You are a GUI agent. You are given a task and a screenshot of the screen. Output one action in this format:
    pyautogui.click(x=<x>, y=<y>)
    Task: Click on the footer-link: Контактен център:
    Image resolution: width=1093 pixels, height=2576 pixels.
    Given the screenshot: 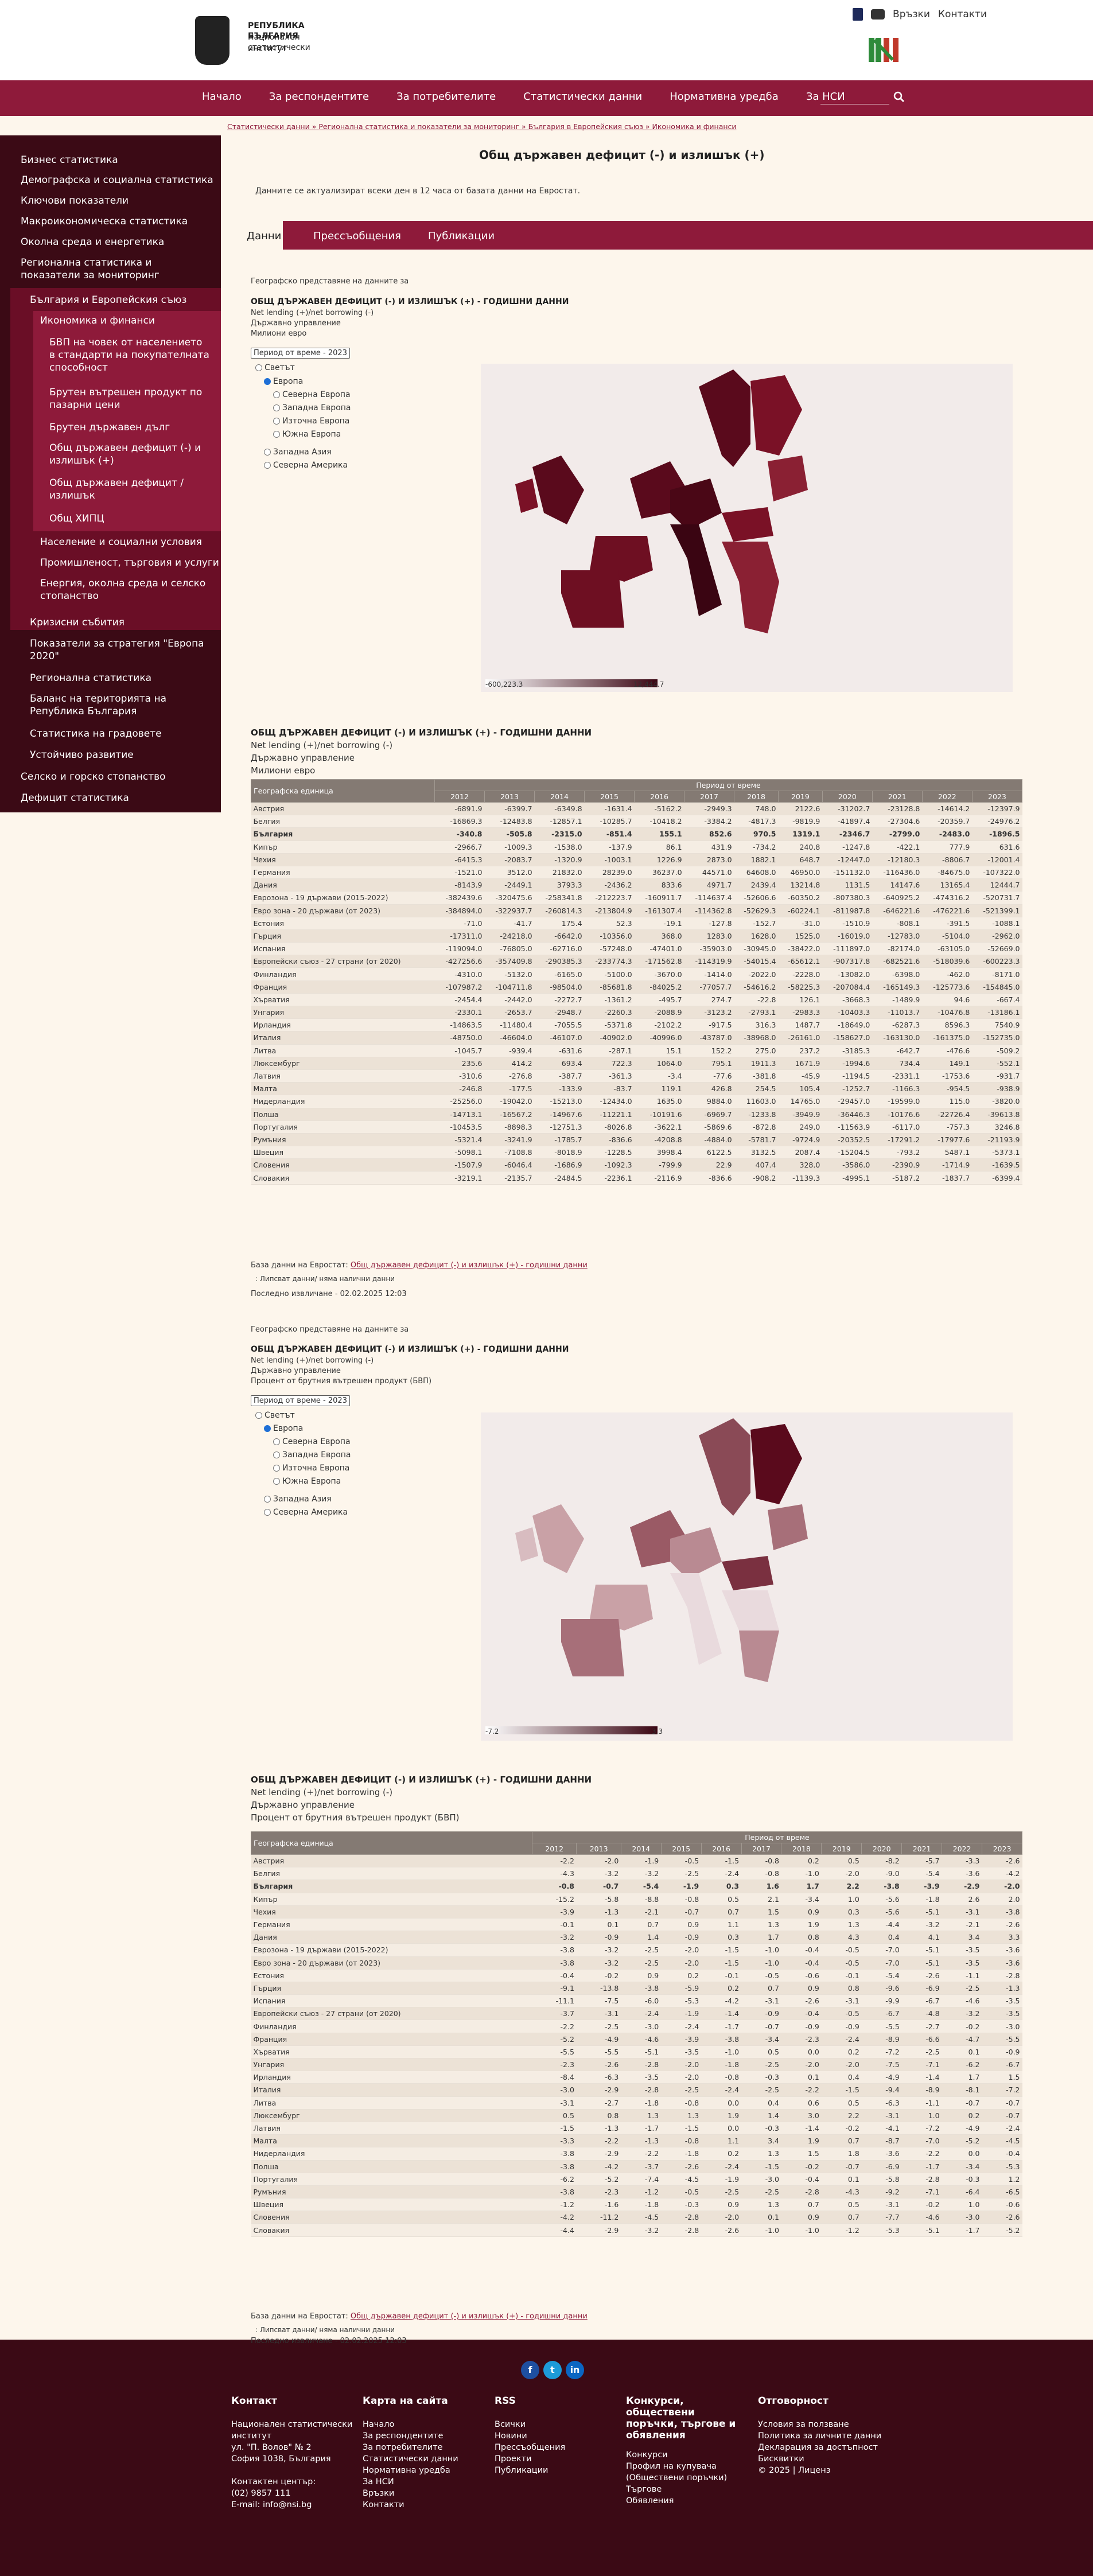 What is the action you would take?
    pyautogui.click(x=273, y=2481)
    